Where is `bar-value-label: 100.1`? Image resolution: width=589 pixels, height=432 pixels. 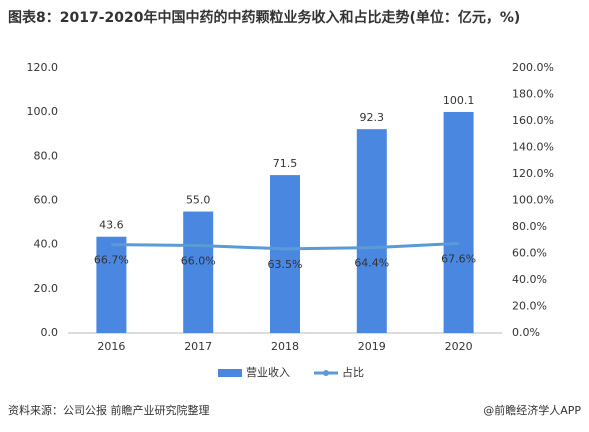
bar-value-label: 100.1 is located at coordinates (459, 100).